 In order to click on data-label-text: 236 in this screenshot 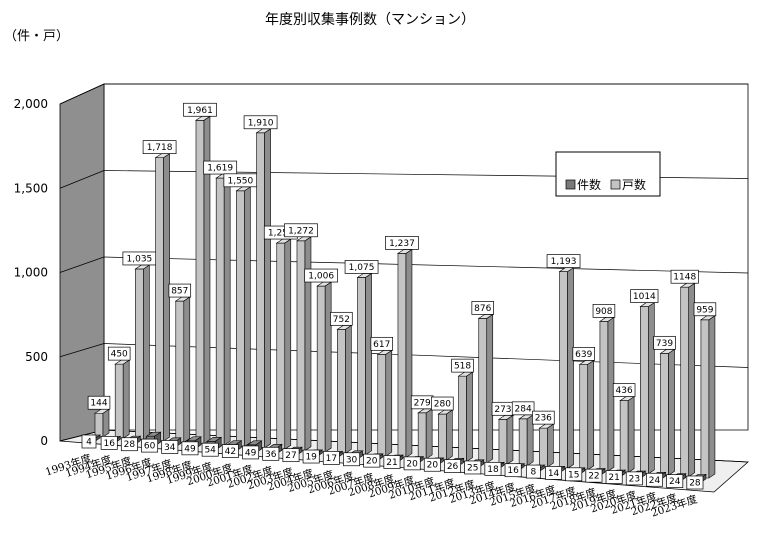, I will do `click(543, 419)`.